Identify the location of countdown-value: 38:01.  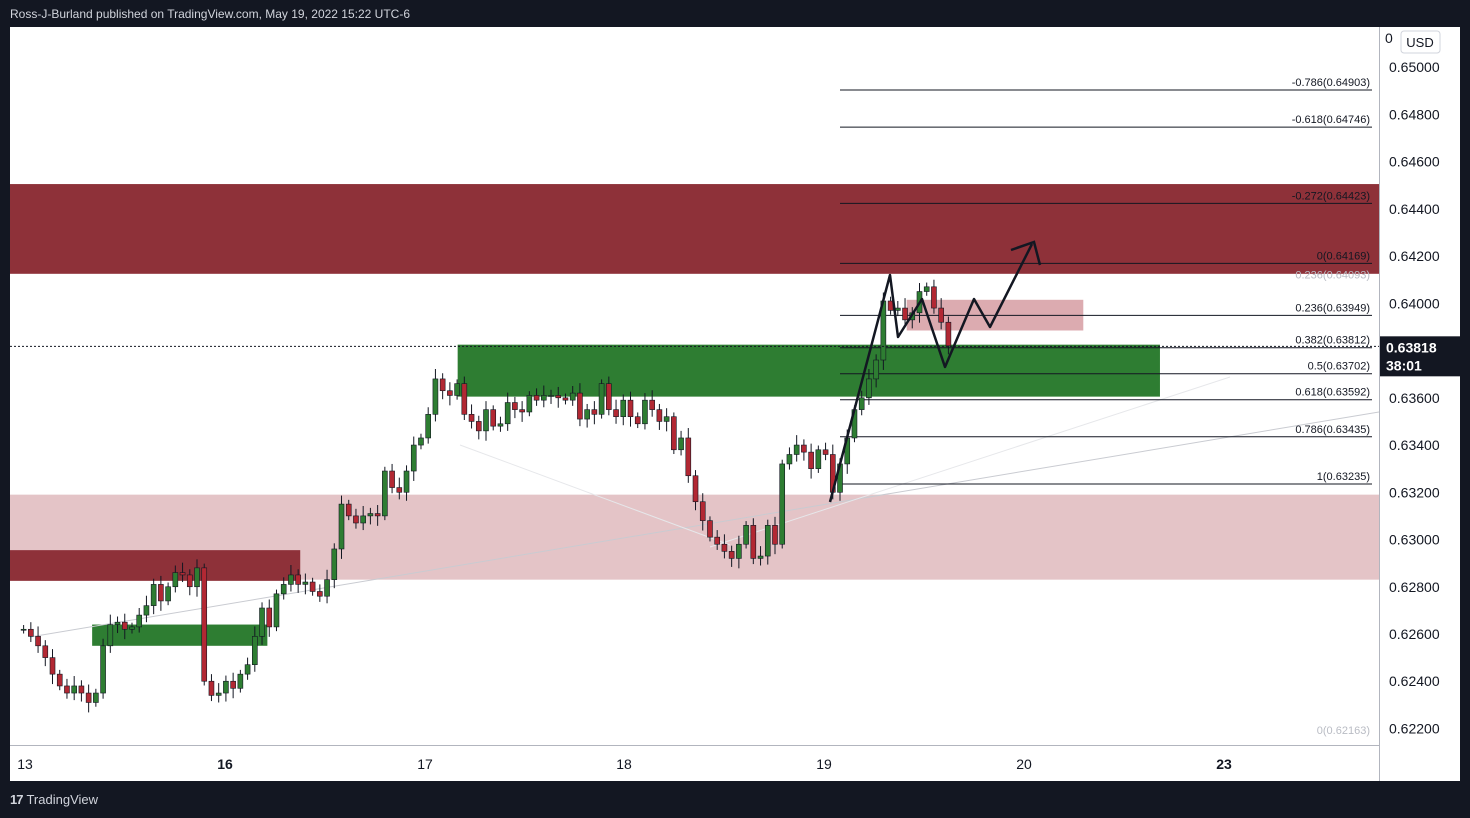
(1404, 365).